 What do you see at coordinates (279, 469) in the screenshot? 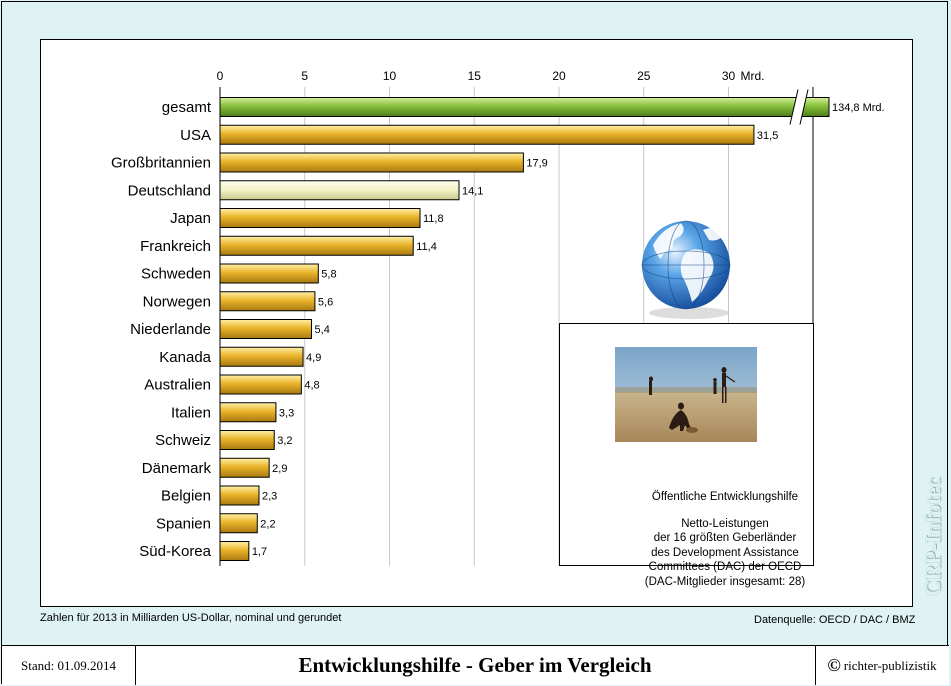
I see `value-label: 2,9` at bounding box center [279, 469].